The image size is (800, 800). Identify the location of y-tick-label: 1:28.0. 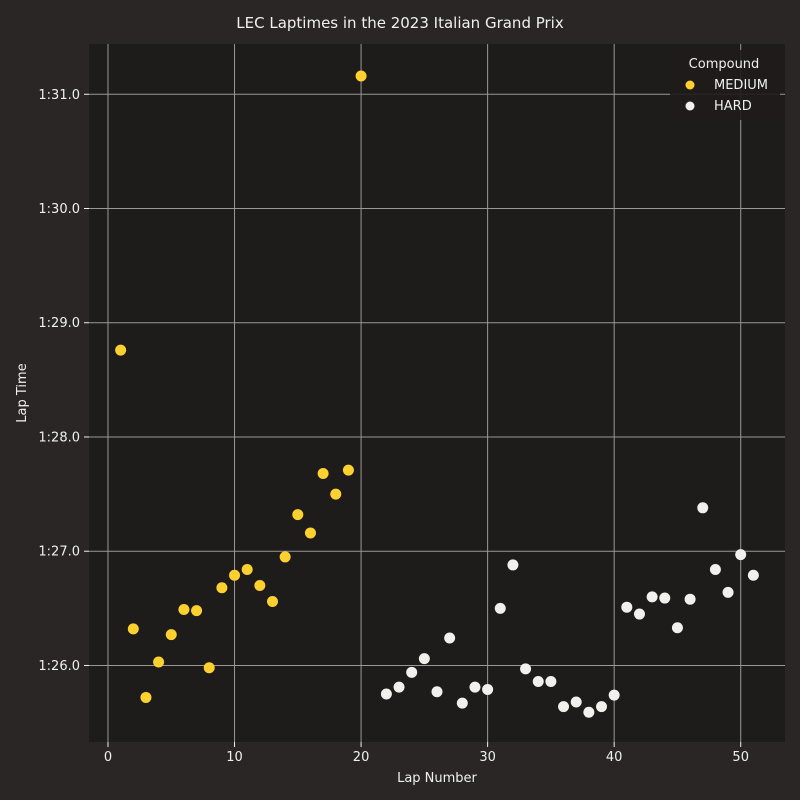
(59, 437).